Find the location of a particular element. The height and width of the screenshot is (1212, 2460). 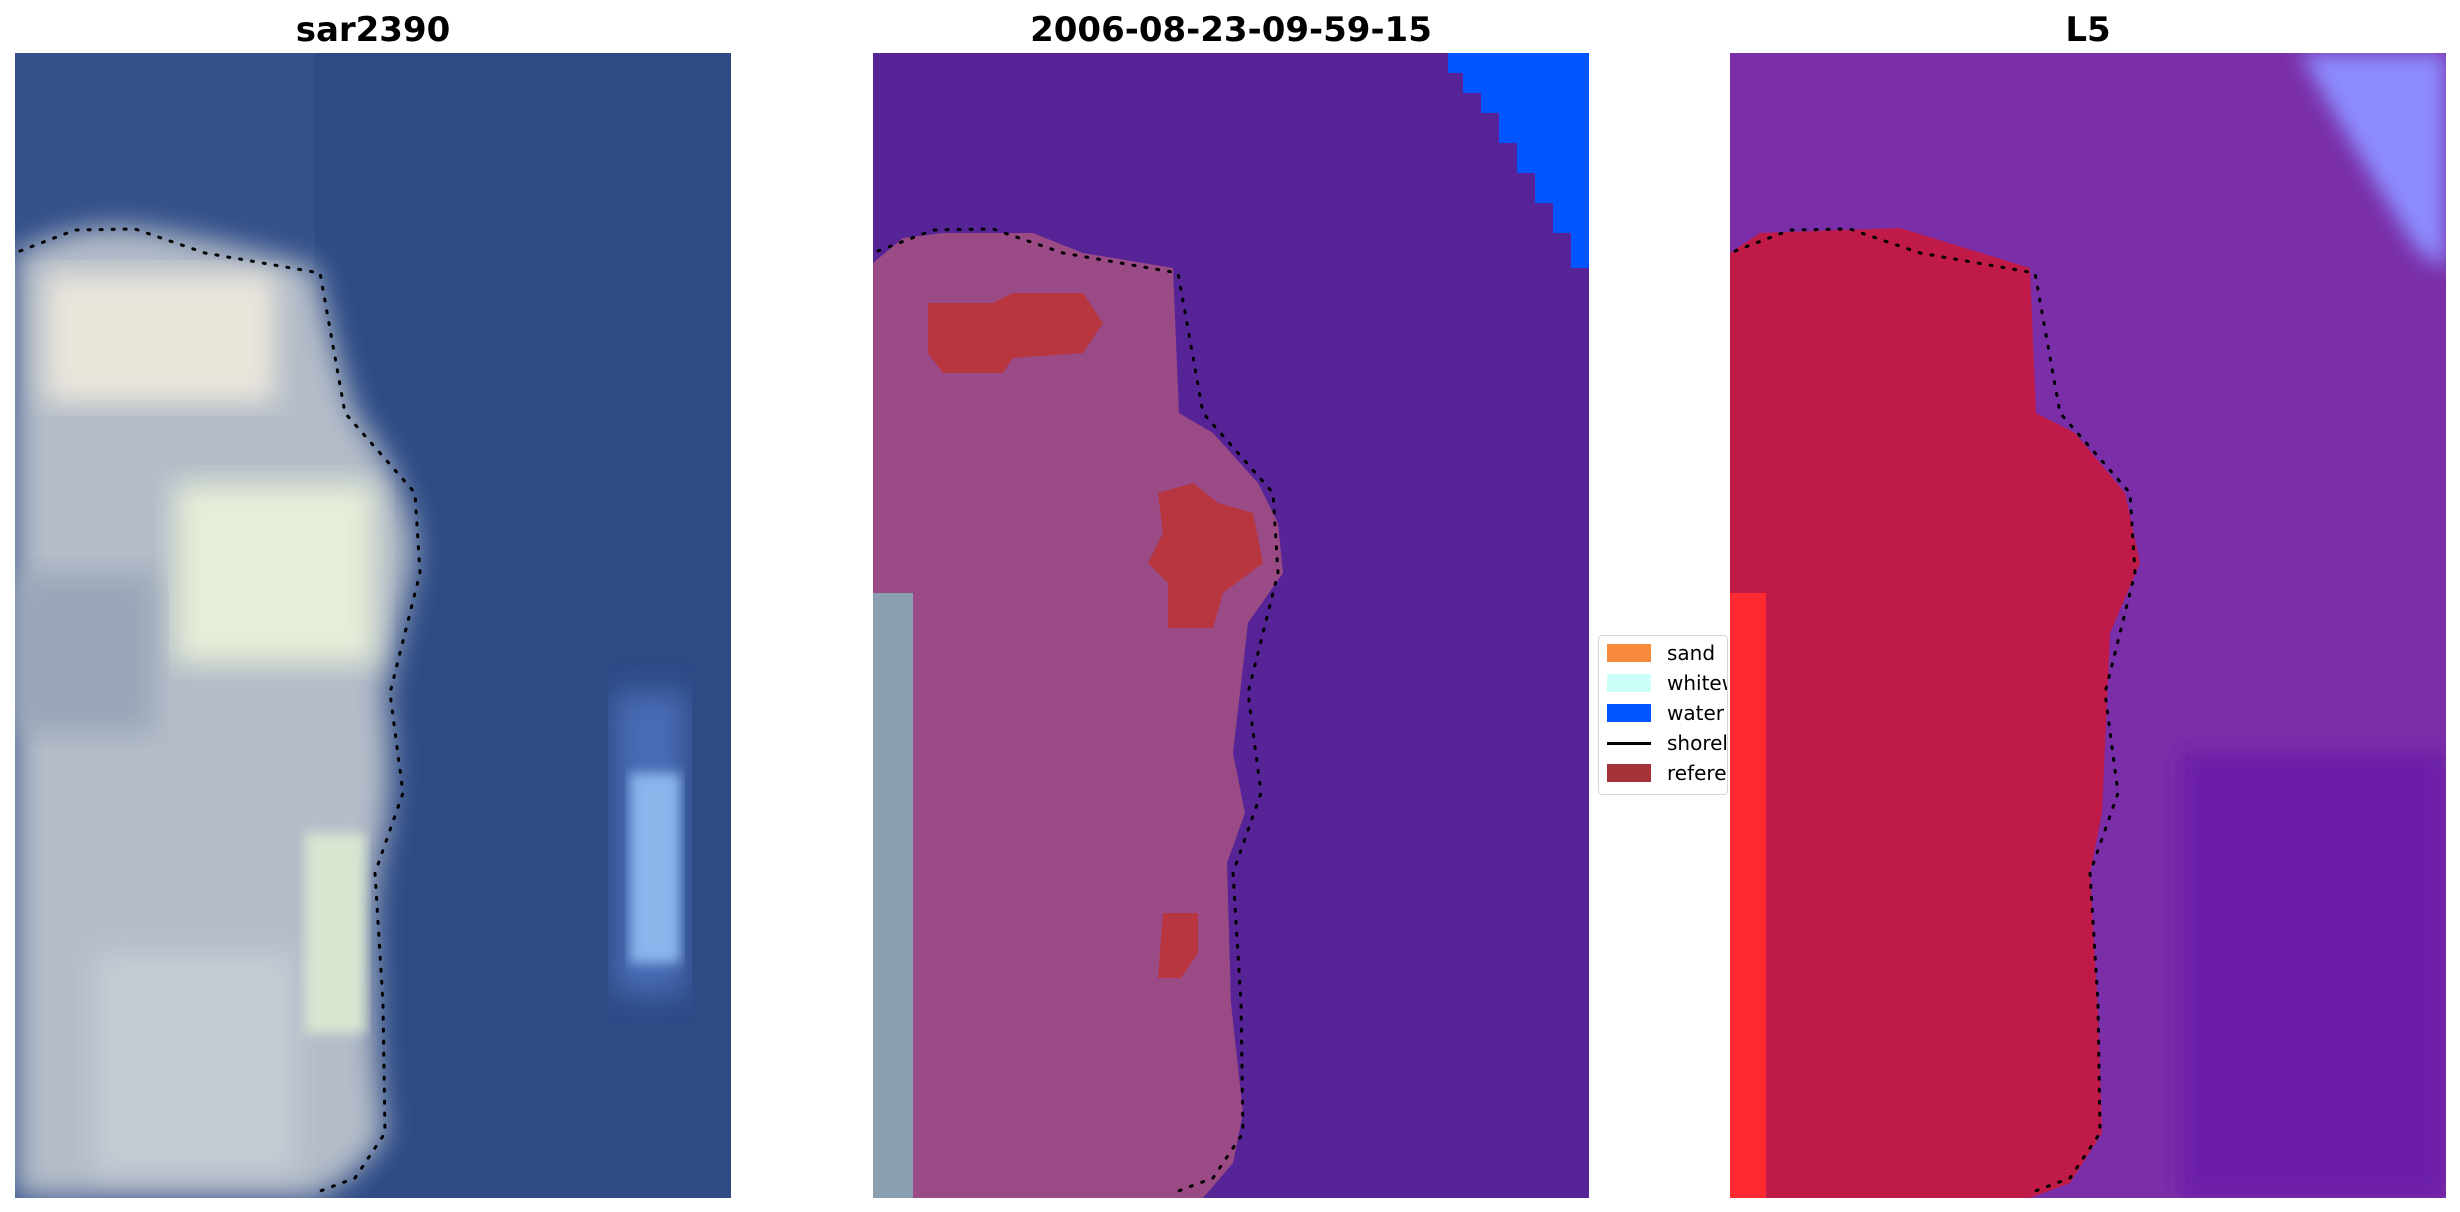

whitewater-class-region is located at coordinates (893, 895).